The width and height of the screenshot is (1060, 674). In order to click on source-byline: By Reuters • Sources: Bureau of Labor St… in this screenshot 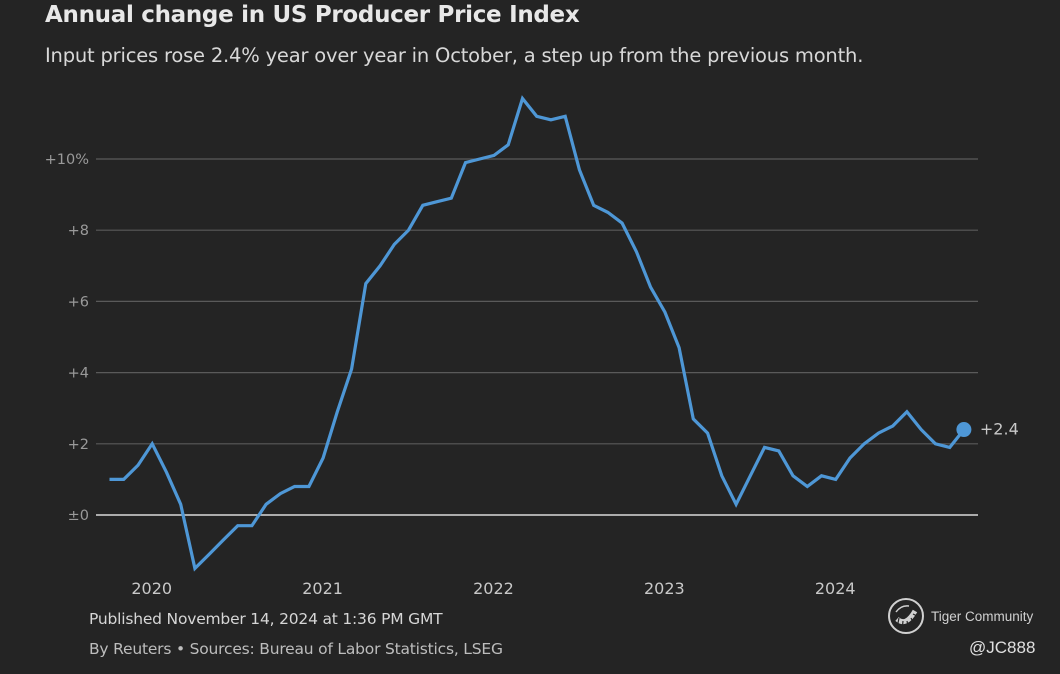, I will do `click(296, 649)`.